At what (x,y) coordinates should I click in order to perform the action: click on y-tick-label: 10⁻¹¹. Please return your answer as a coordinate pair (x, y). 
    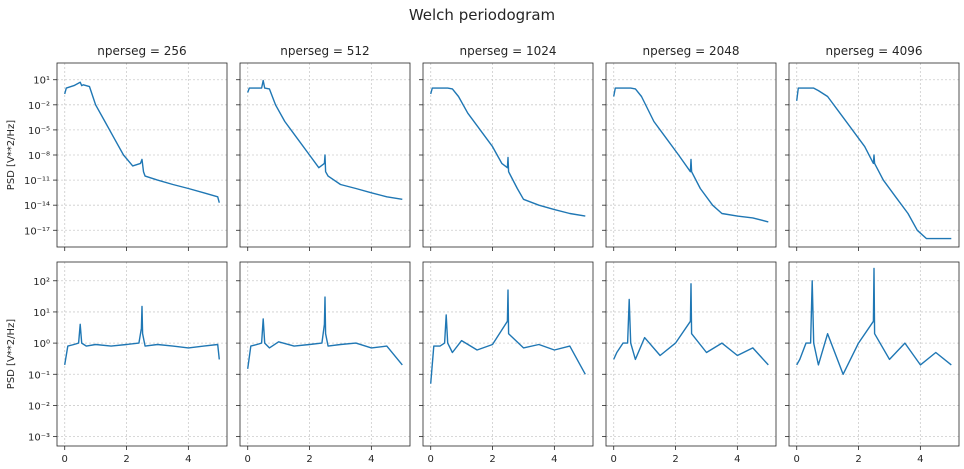
    Looking at the image, I should click on (37, 181).